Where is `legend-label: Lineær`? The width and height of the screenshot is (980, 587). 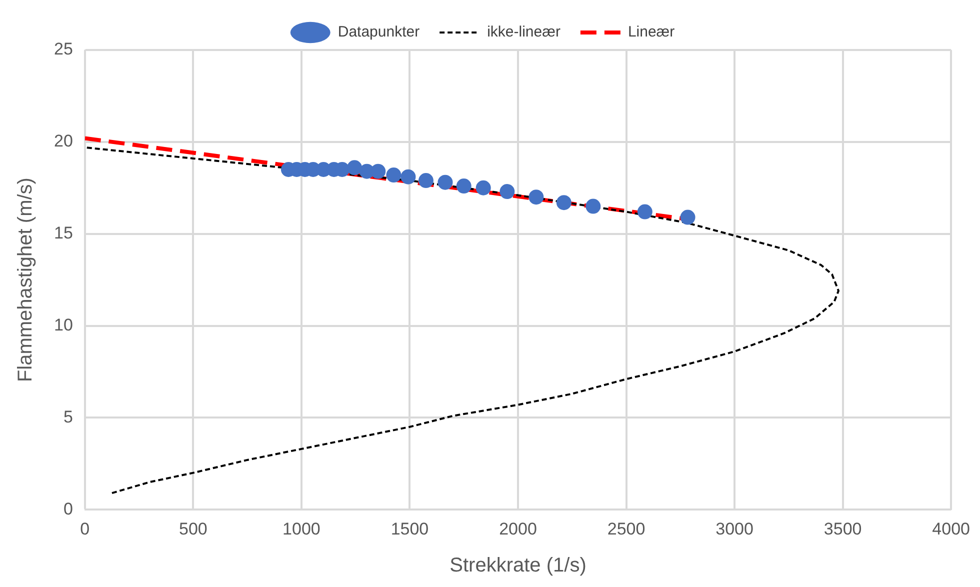 legend-label: Lineær is located at coordinates (651, 32).